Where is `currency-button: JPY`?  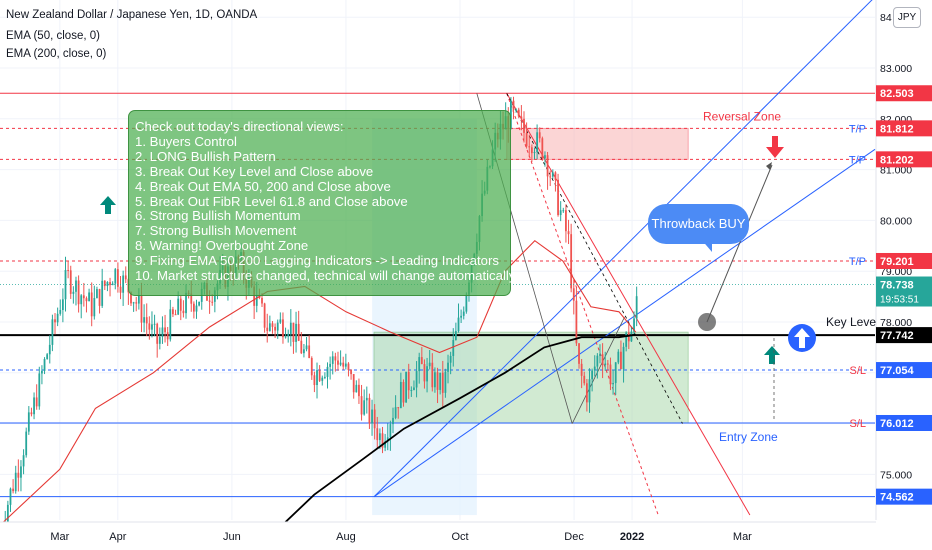 currency-button: JPY is located at coordinates (907, 17).